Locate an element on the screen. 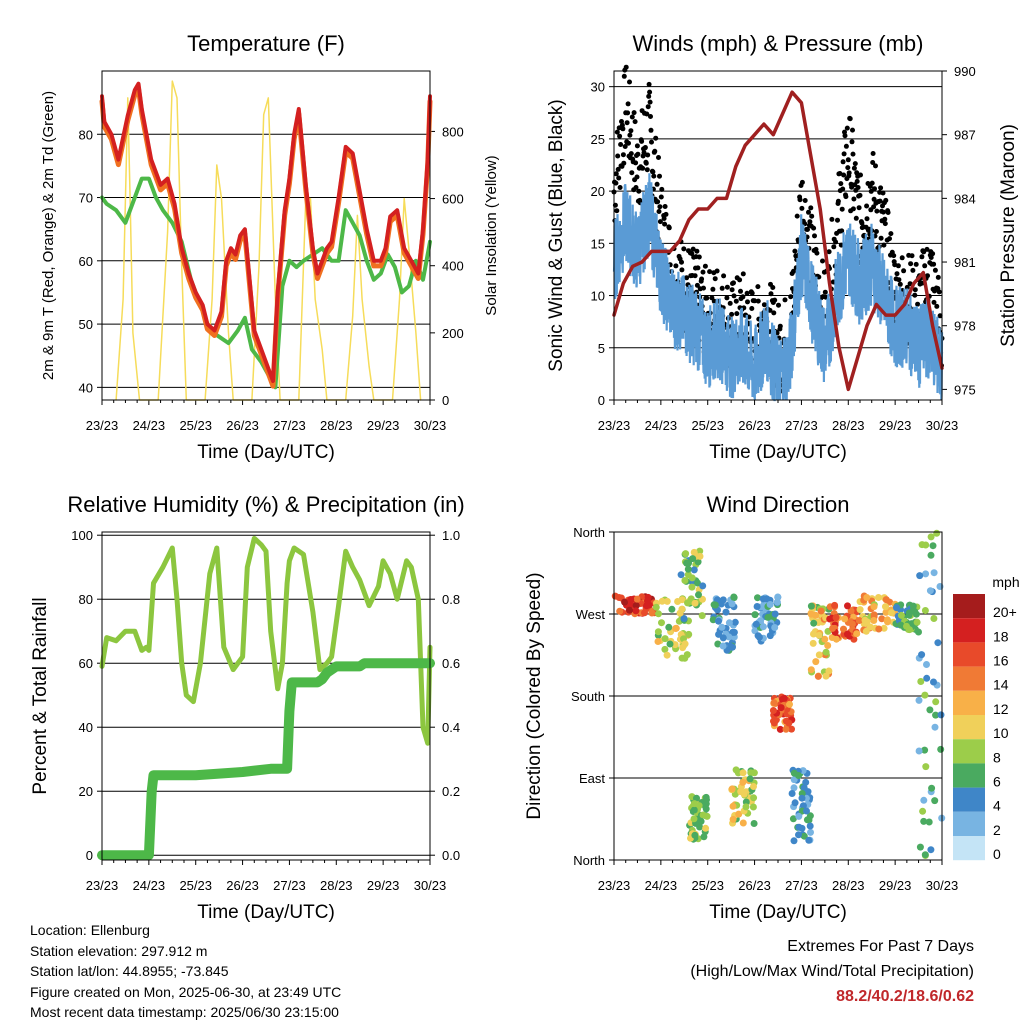 The width and height of the screenshot is (1024, 1024). x-tick-label: 26/23 is located at coordinates (754, 425).